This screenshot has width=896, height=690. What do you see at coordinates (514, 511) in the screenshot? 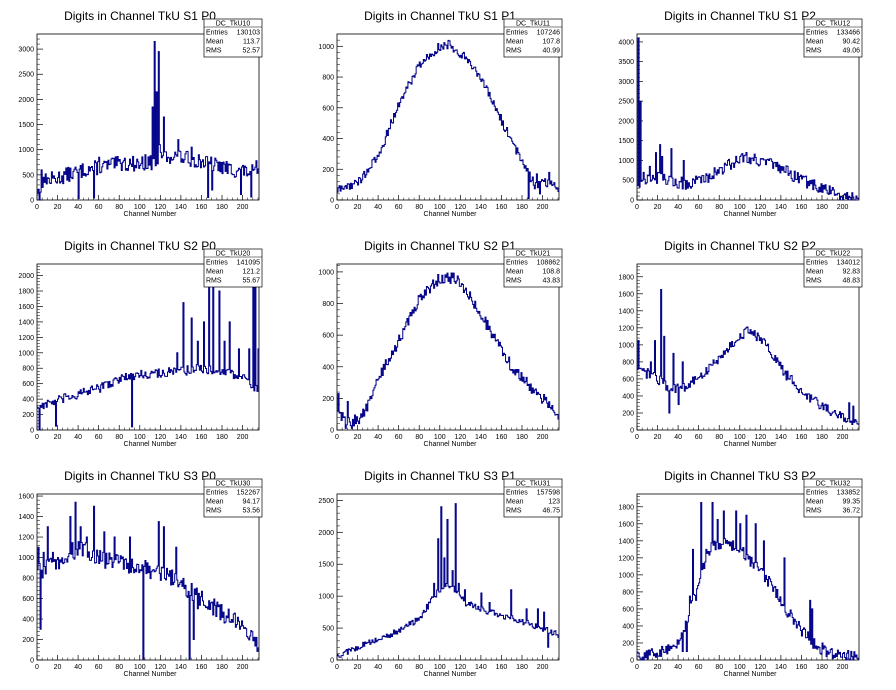
I see `stats-rms-label: RMS` at bounding box center [514, 511].